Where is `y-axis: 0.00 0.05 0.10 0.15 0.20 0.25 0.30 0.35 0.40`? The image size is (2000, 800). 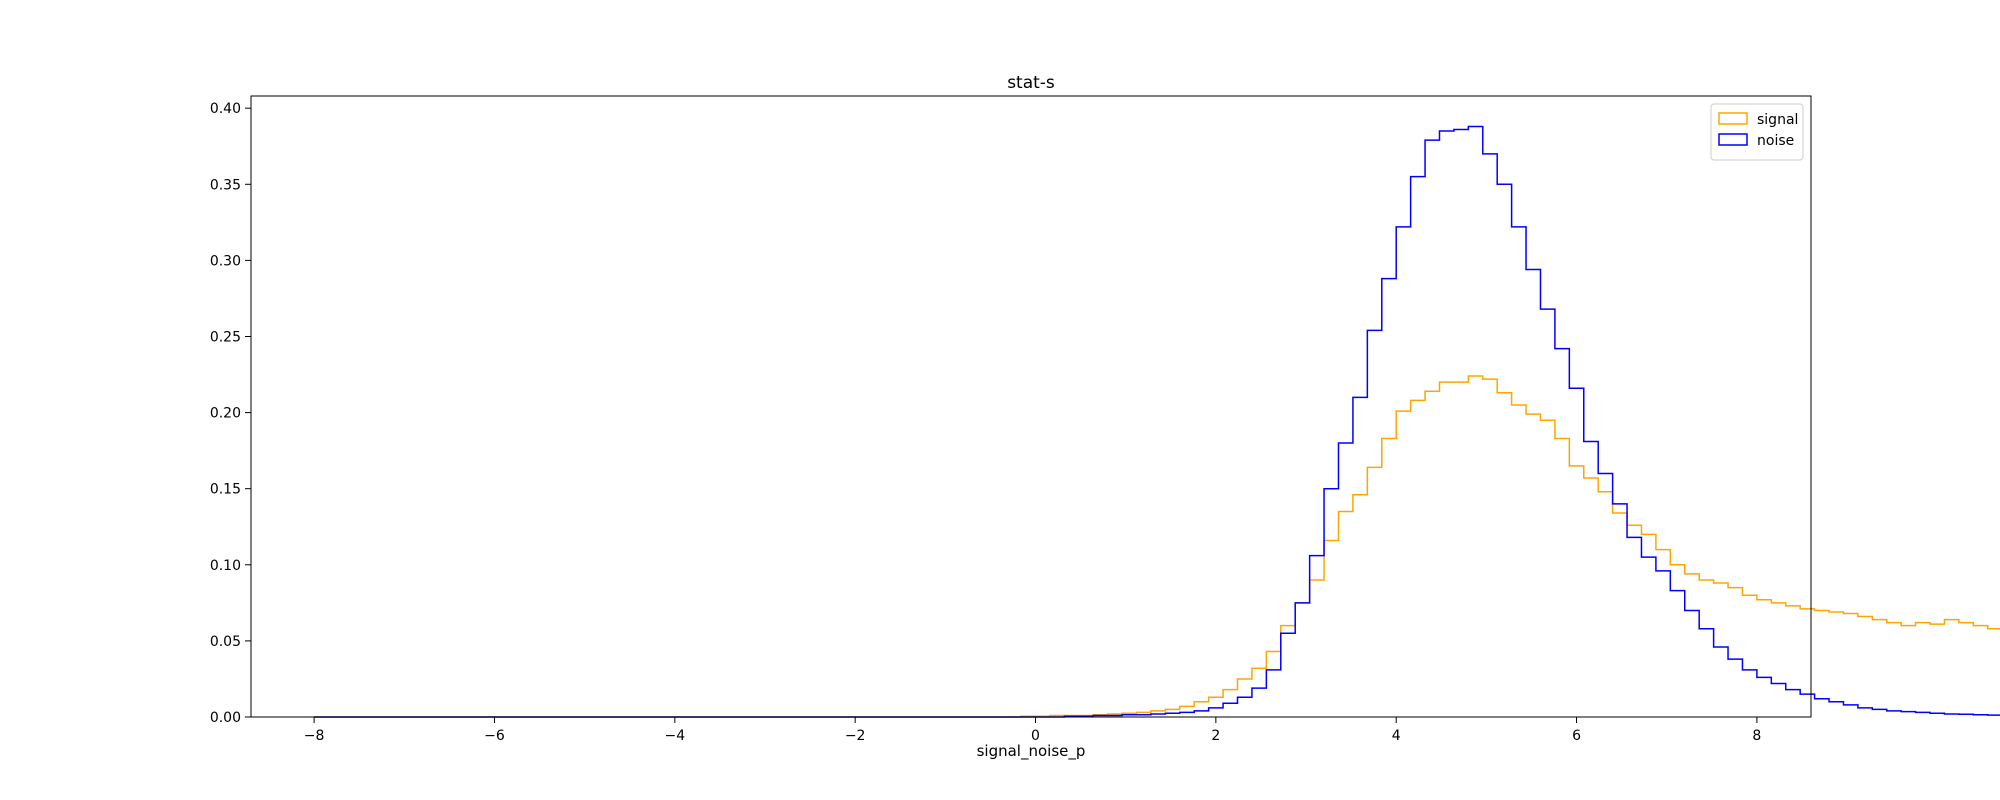 y-axis: 0.00 0.05 0.10 0.15 0.20 0.25 0.30 0.35 0.40 is located at coordinates (230, 413).